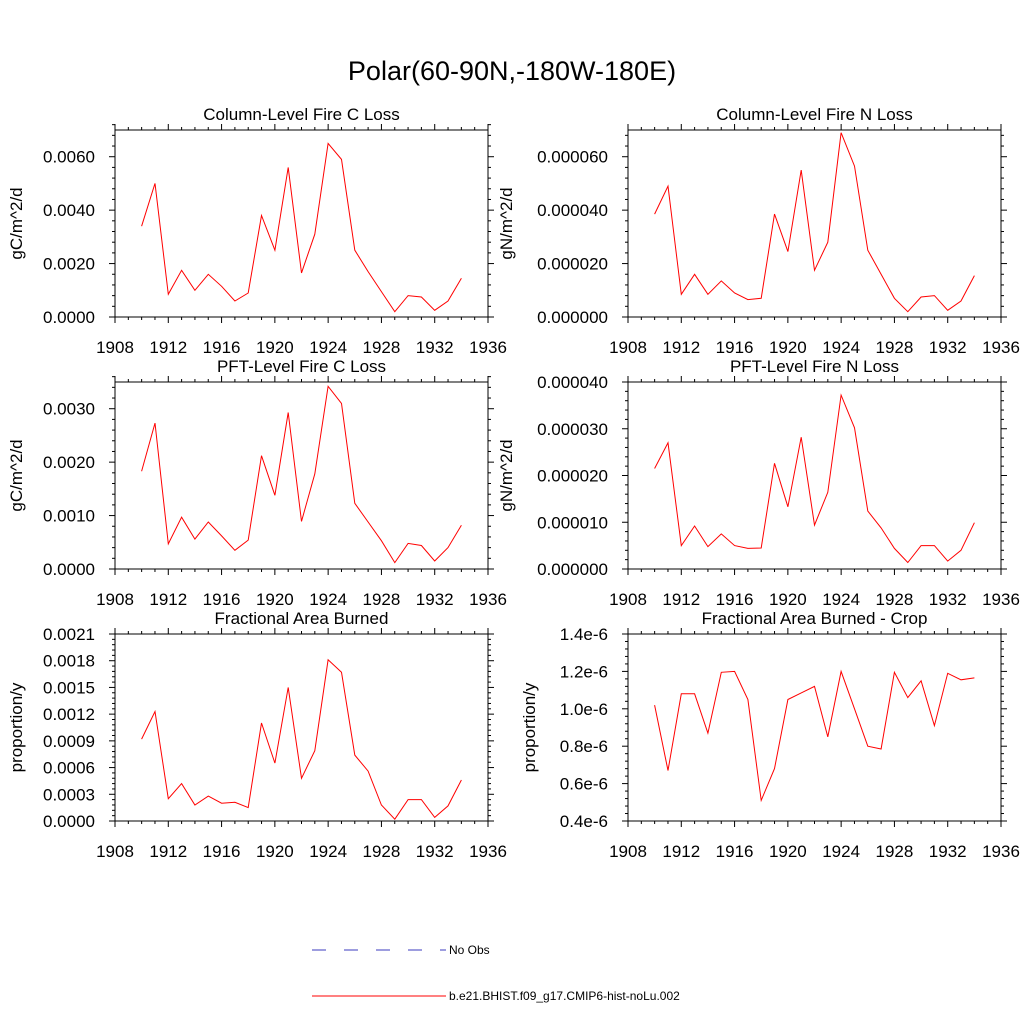  What do you see at coordinates (572, 476) in the screenshot?
I see `y-tick-label: 0.000020` at bounding box center [572, 476].